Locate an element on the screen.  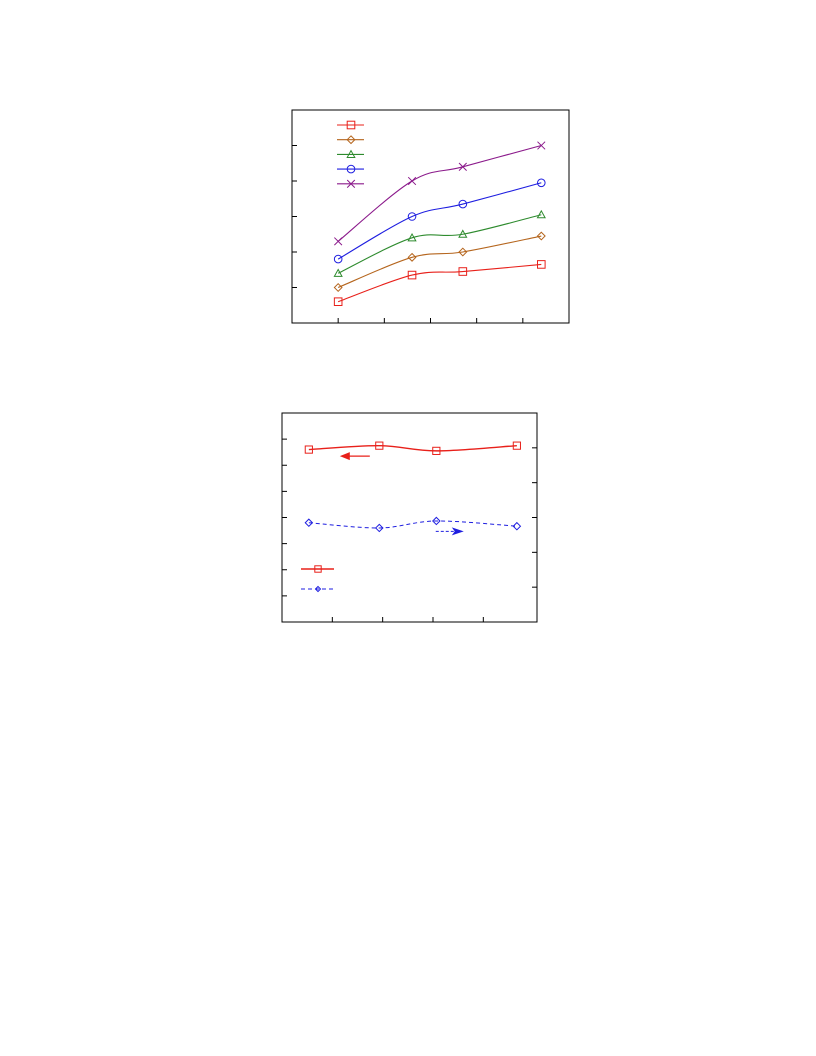
chart-2-svg is located at coordinates (409, 517).